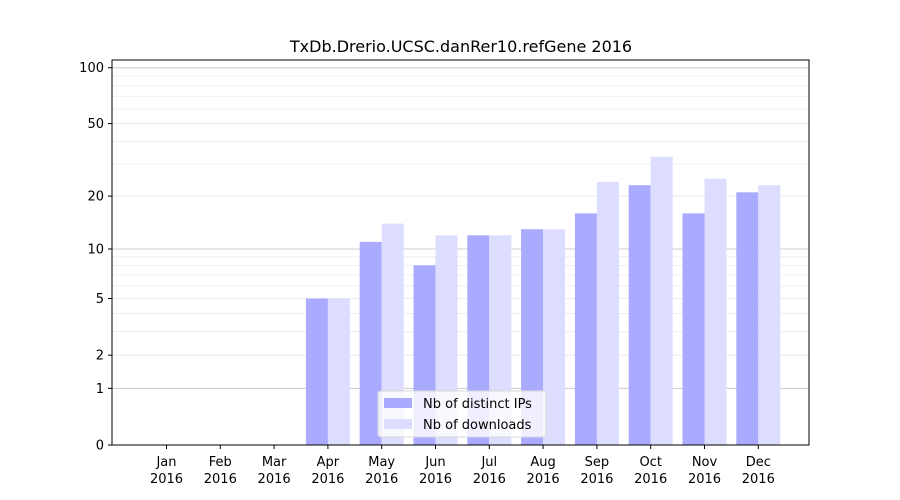 This screenshot has height=500, width=900. What do you see at coordinates (597, 462) in the screenshot?
I see `x-tick-label-month: Sep` at bounding box center [597, 462].